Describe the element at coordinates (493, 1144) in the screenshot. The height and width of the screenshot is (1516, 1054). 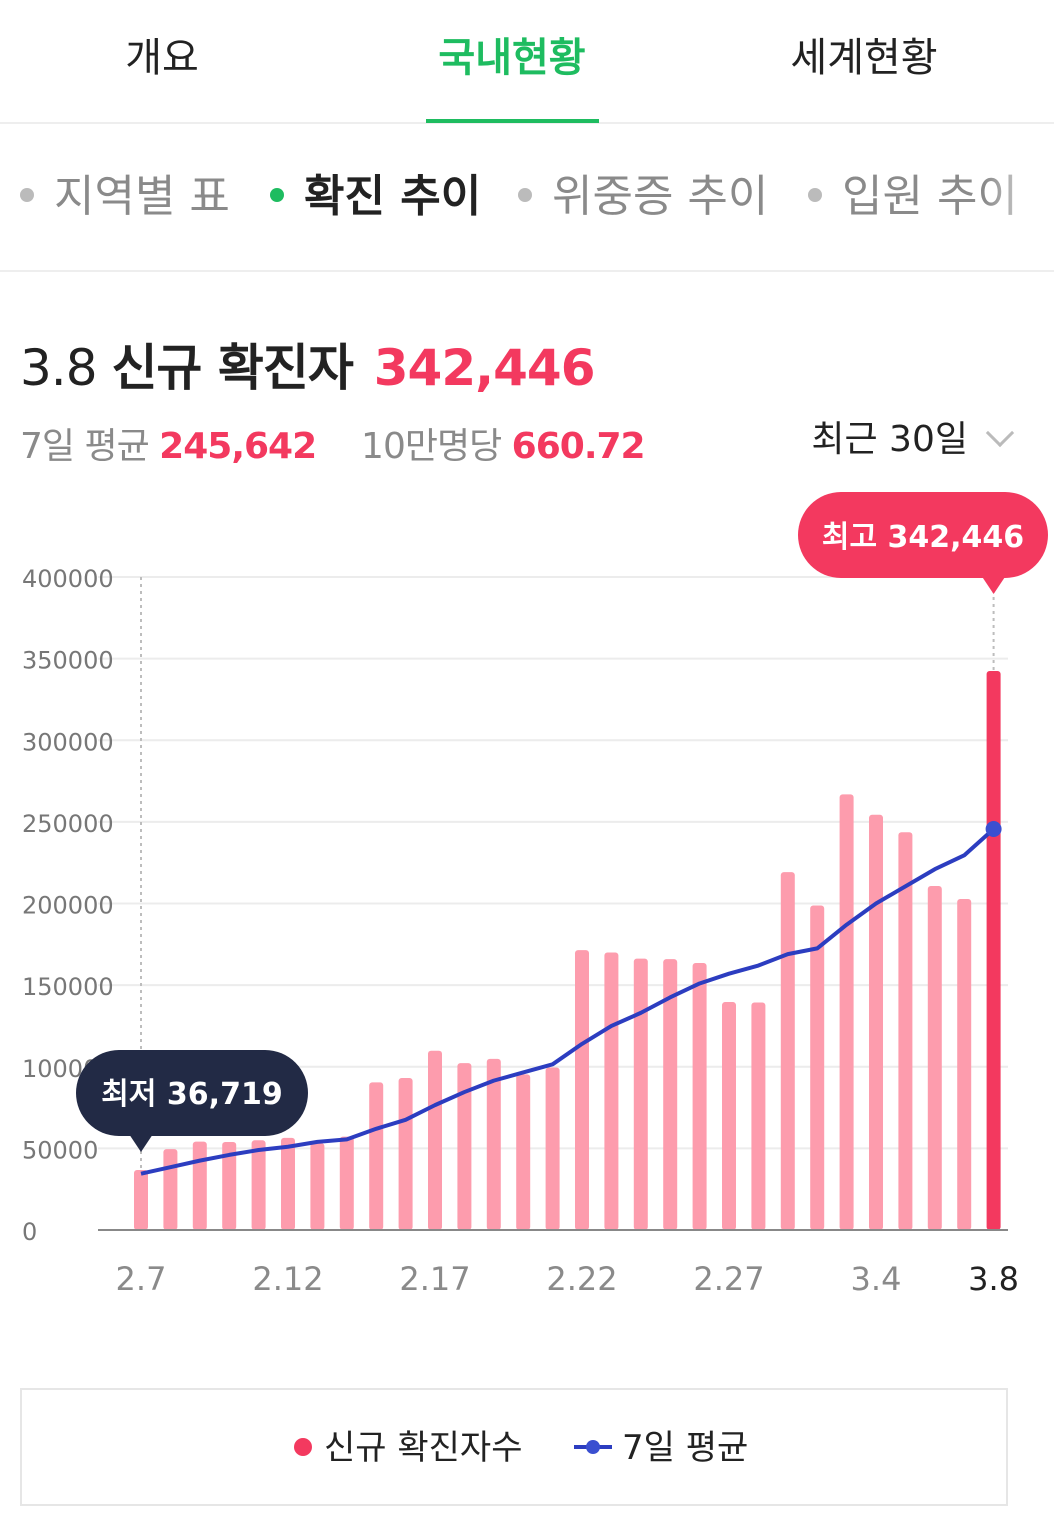
I see `bar-2.19` at that location.